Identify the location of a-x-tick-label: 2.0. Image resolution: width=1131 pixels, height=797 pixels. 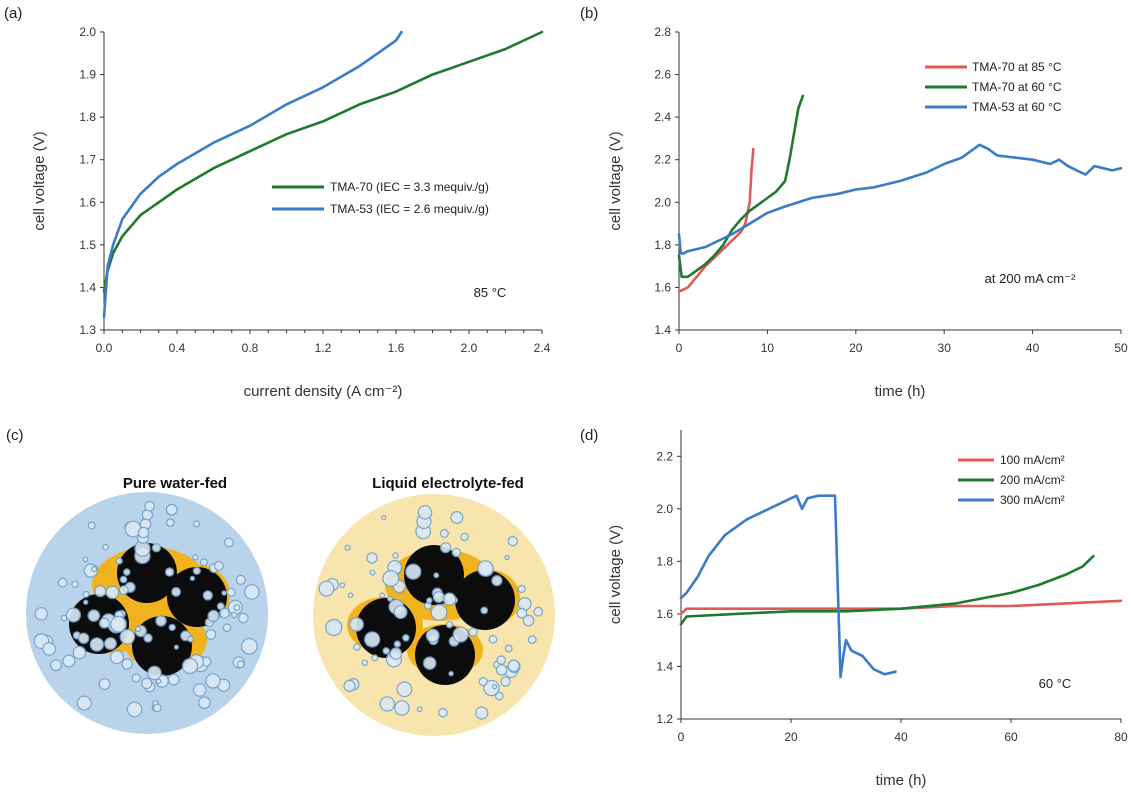
(469, 348).